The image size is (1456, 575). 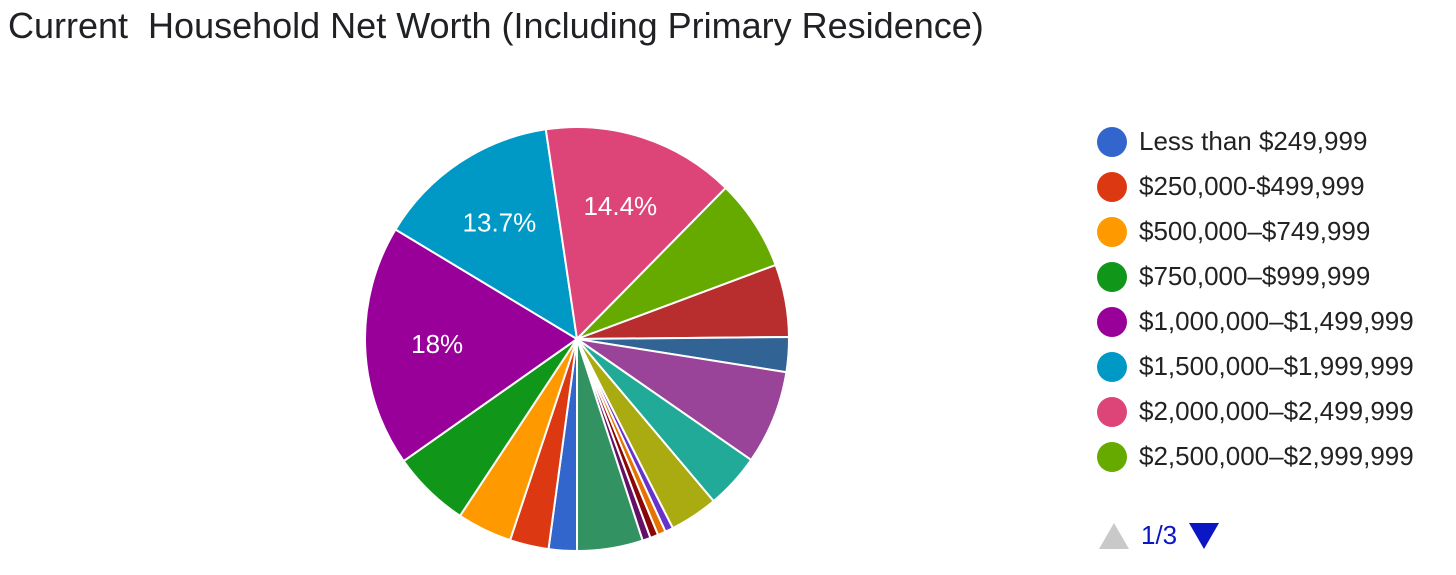 I want to click on legend-label: $1,000,000–$1,499,999, so click(x=1276, y=321).